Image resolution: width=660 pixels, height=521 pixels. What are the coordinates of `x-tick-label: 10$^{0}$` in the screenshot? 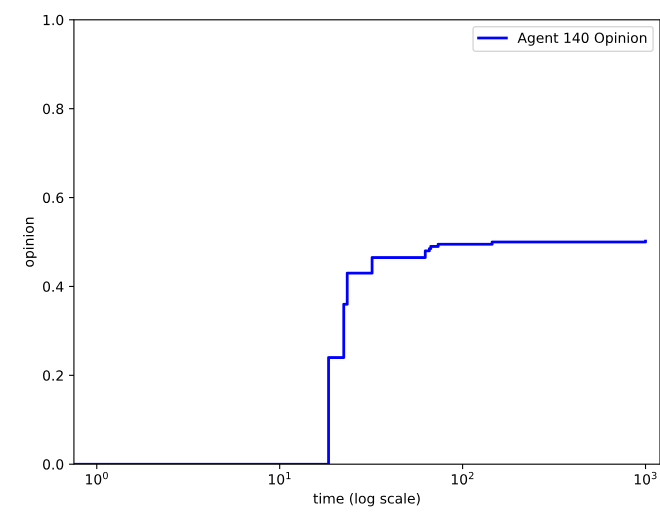 It's located at (97, 478).